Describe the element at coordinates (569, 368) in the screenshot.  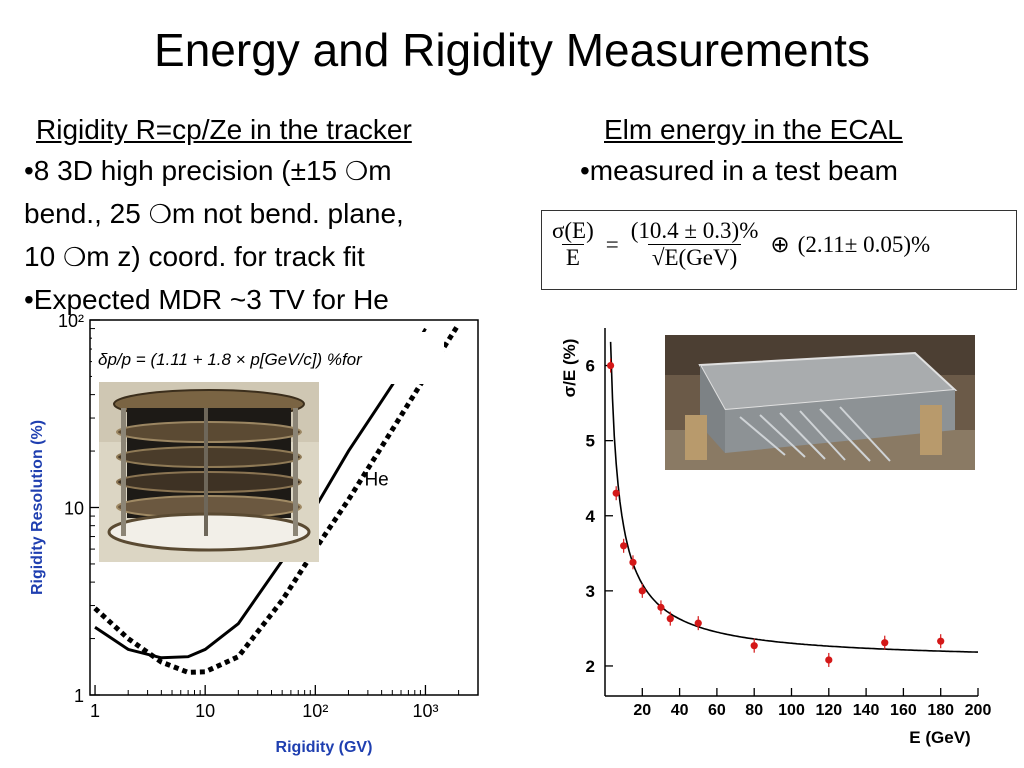
I see `y-axis-title: σ/E (%)` at that location.